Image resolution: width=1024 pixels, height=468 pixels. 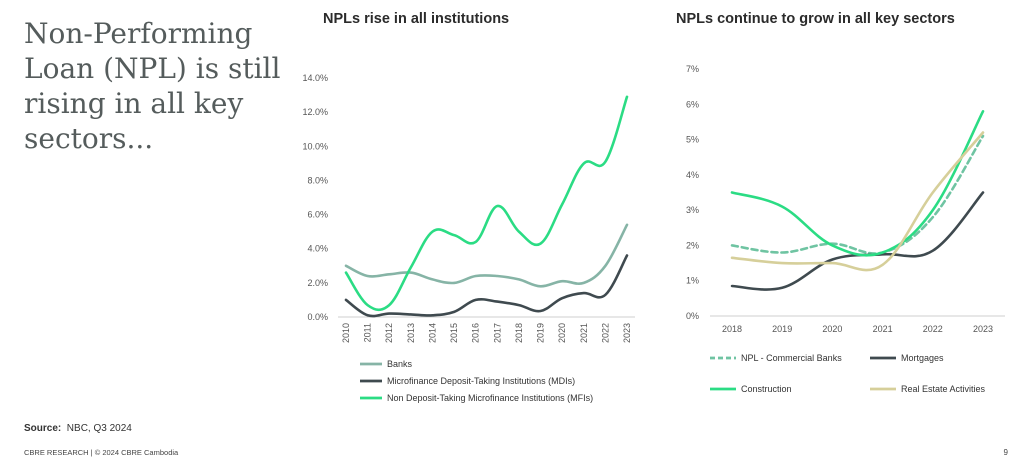 What do you see at coordinates (400, 364) in the screenshot?
I see `legend-label-banks: Banks` at bounding box center [400, 364].